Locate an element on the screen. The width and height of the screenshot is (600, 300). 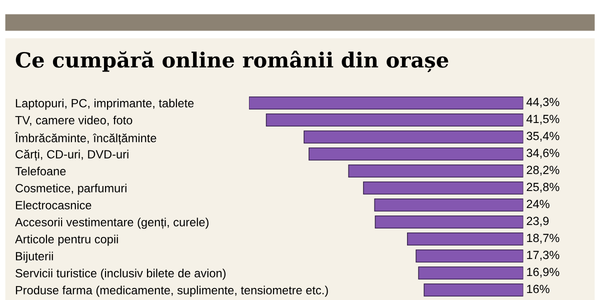
y-tick-label: Cărți, CD-uri, DVD-uri is located at coordinates (72, 155).